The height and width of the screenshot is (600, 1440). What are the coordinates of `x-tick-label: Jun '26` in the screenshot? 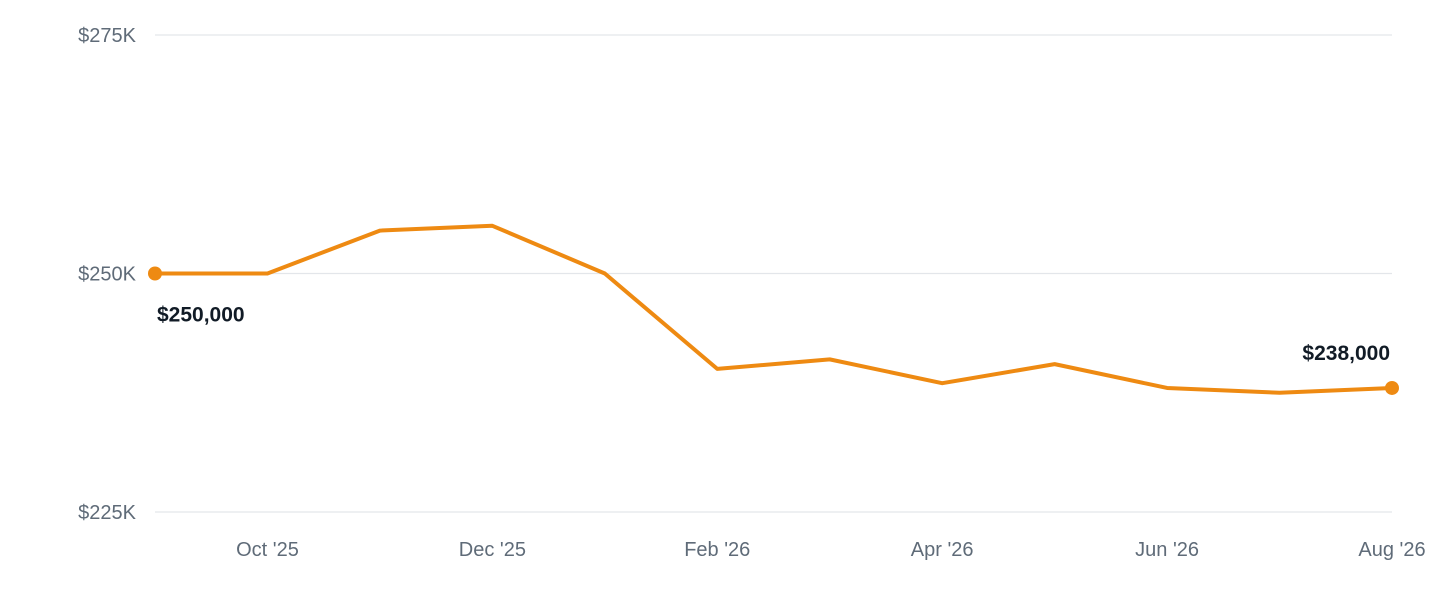 It's located at (1167, 550).